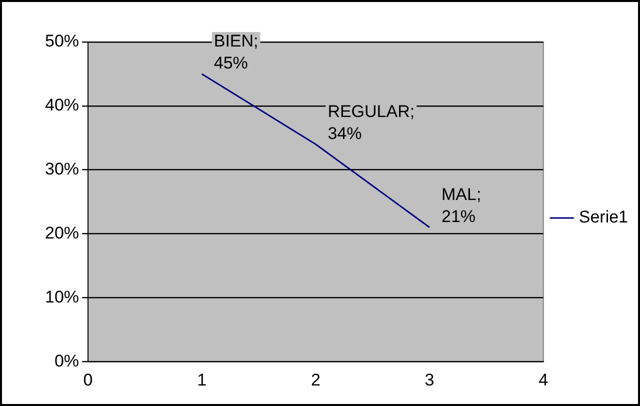  What do you see at coordinates (371, 122) in the screenshot?
I see `data-label: REGULAR; 34%` at bounding box center [371, 122].